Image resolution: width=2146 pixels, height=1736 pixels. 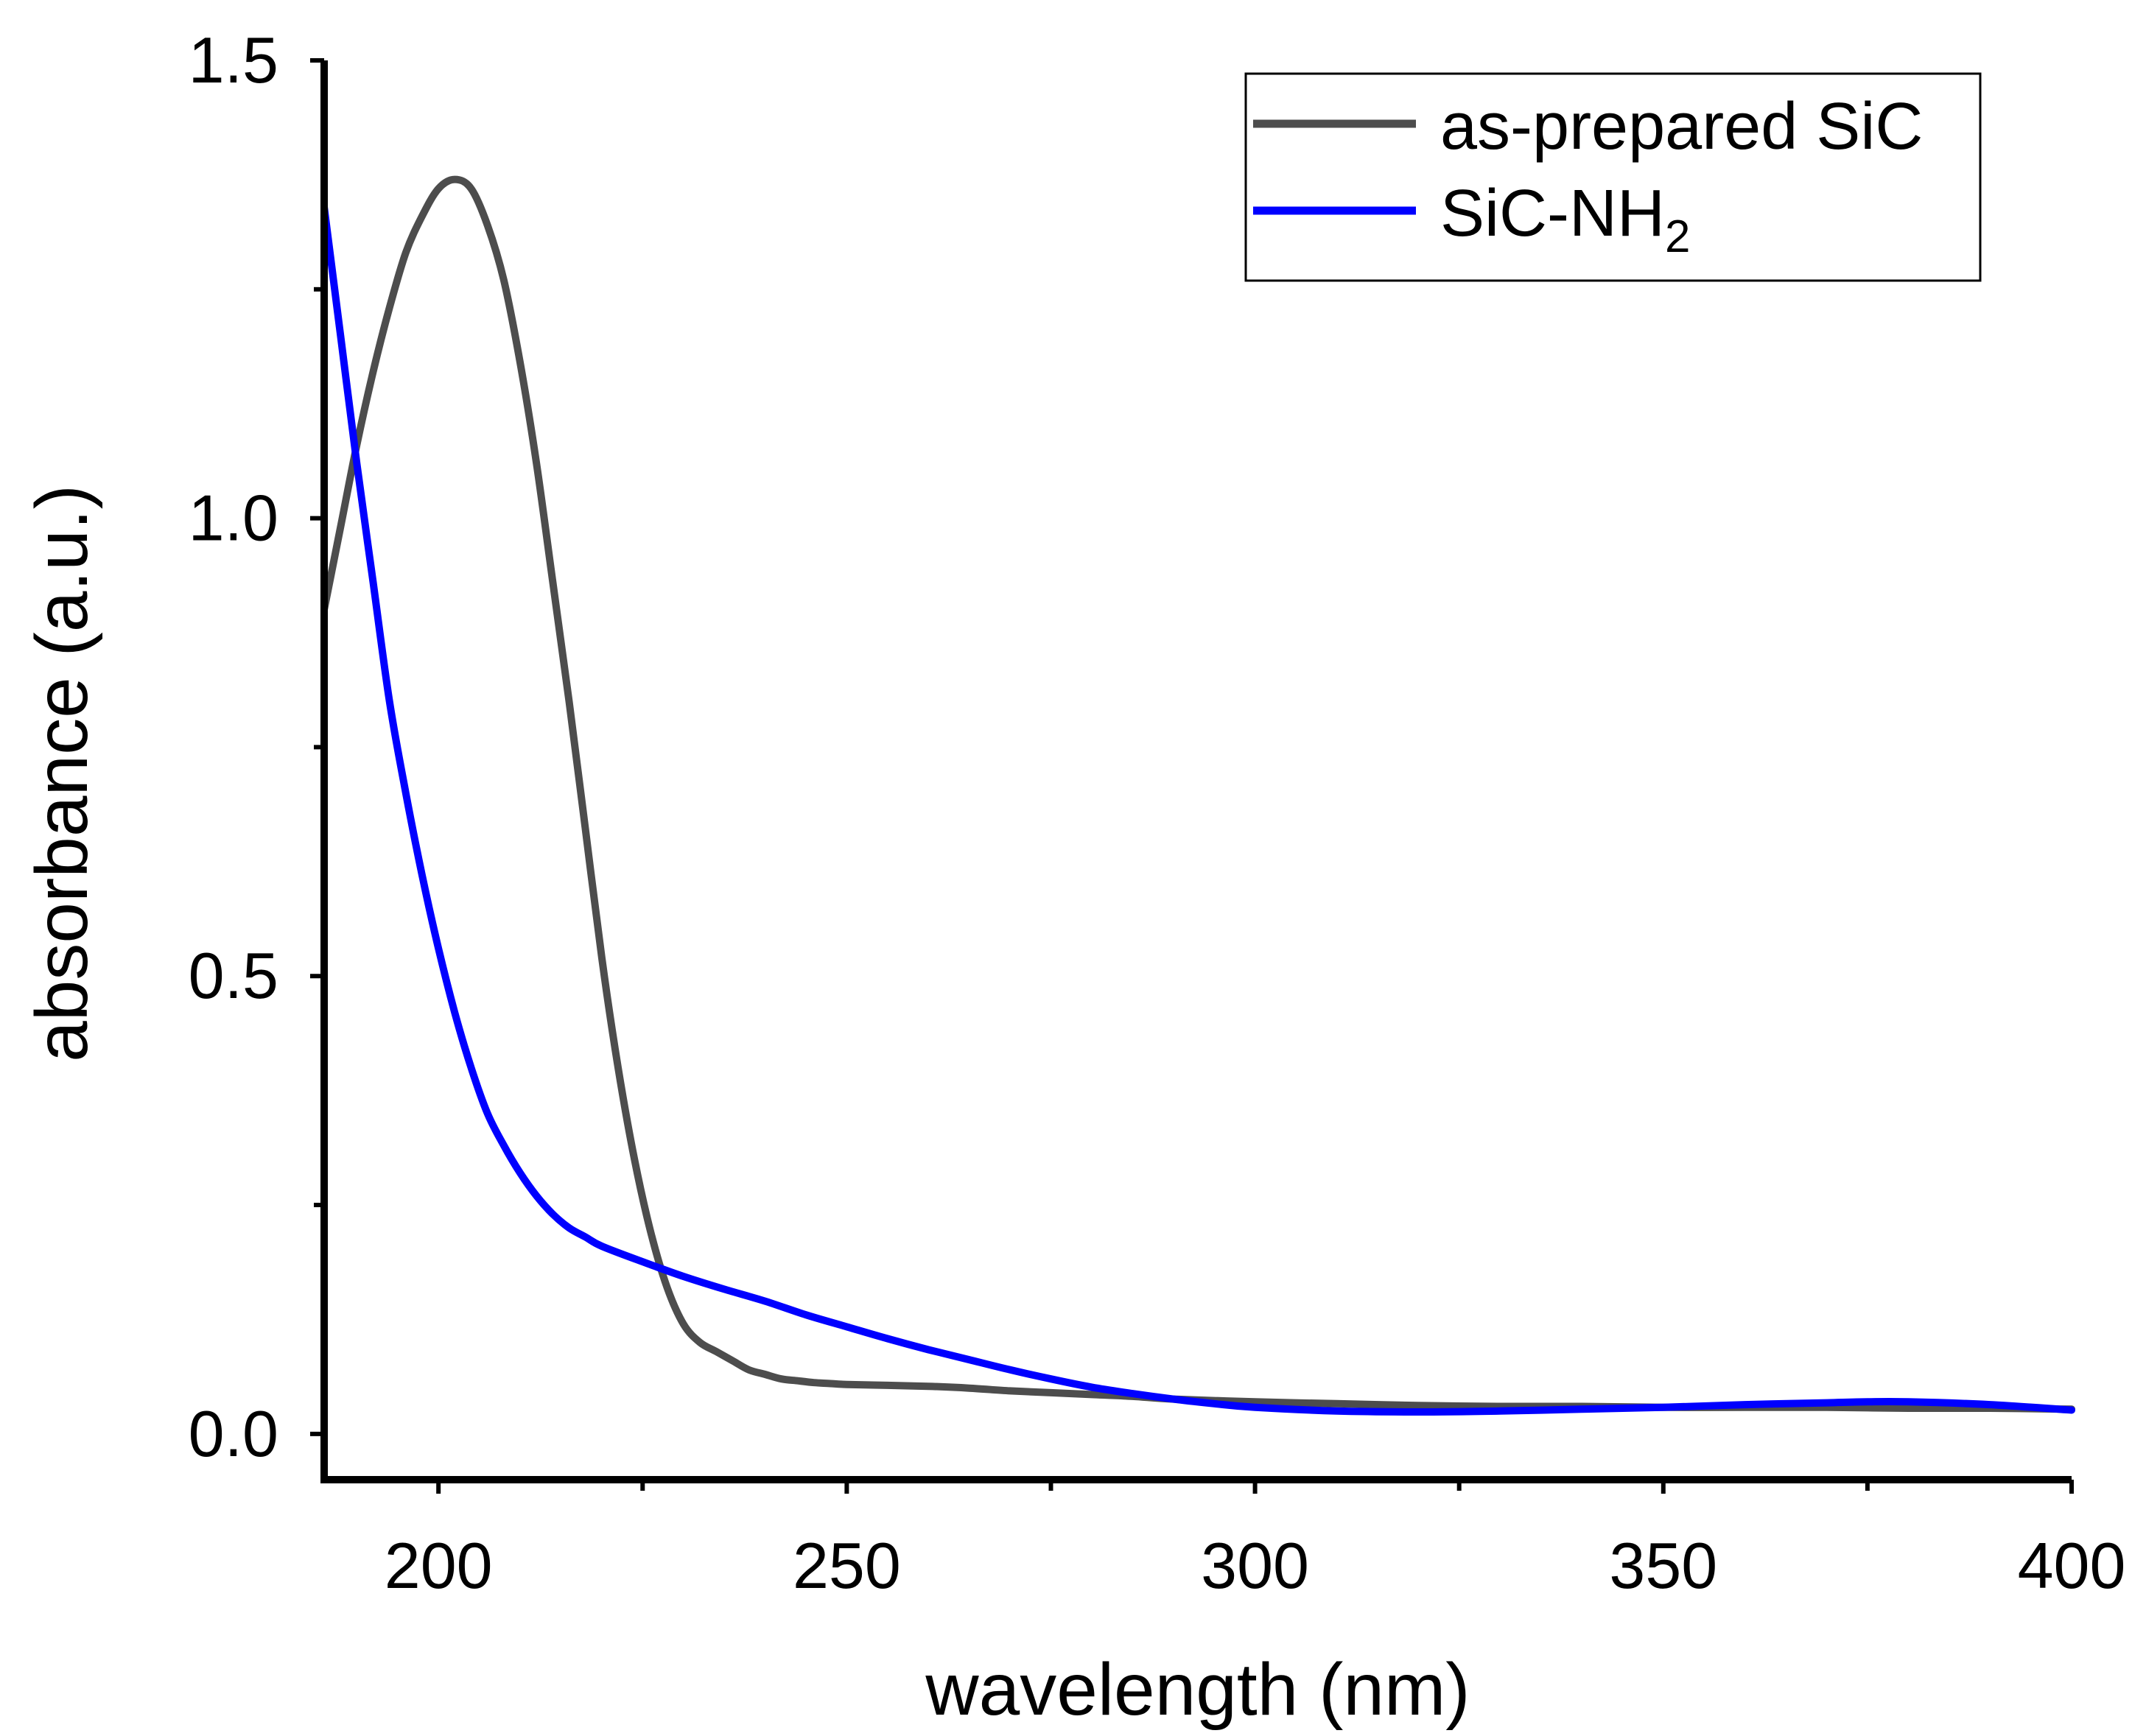 What do you see at coordinates (233, 975) in the screenshot?
I see `y-tick-label: 0.5` at bounding box center [233, 975].